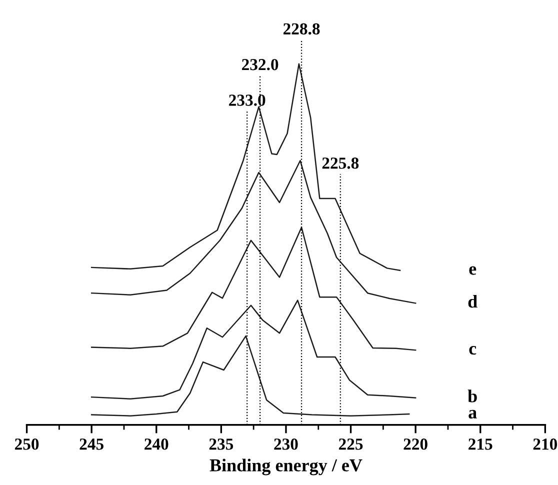  What do you see at coordinates (473, 301) in the screenshot?
I see `text: d` at bounding box center [473, 301].